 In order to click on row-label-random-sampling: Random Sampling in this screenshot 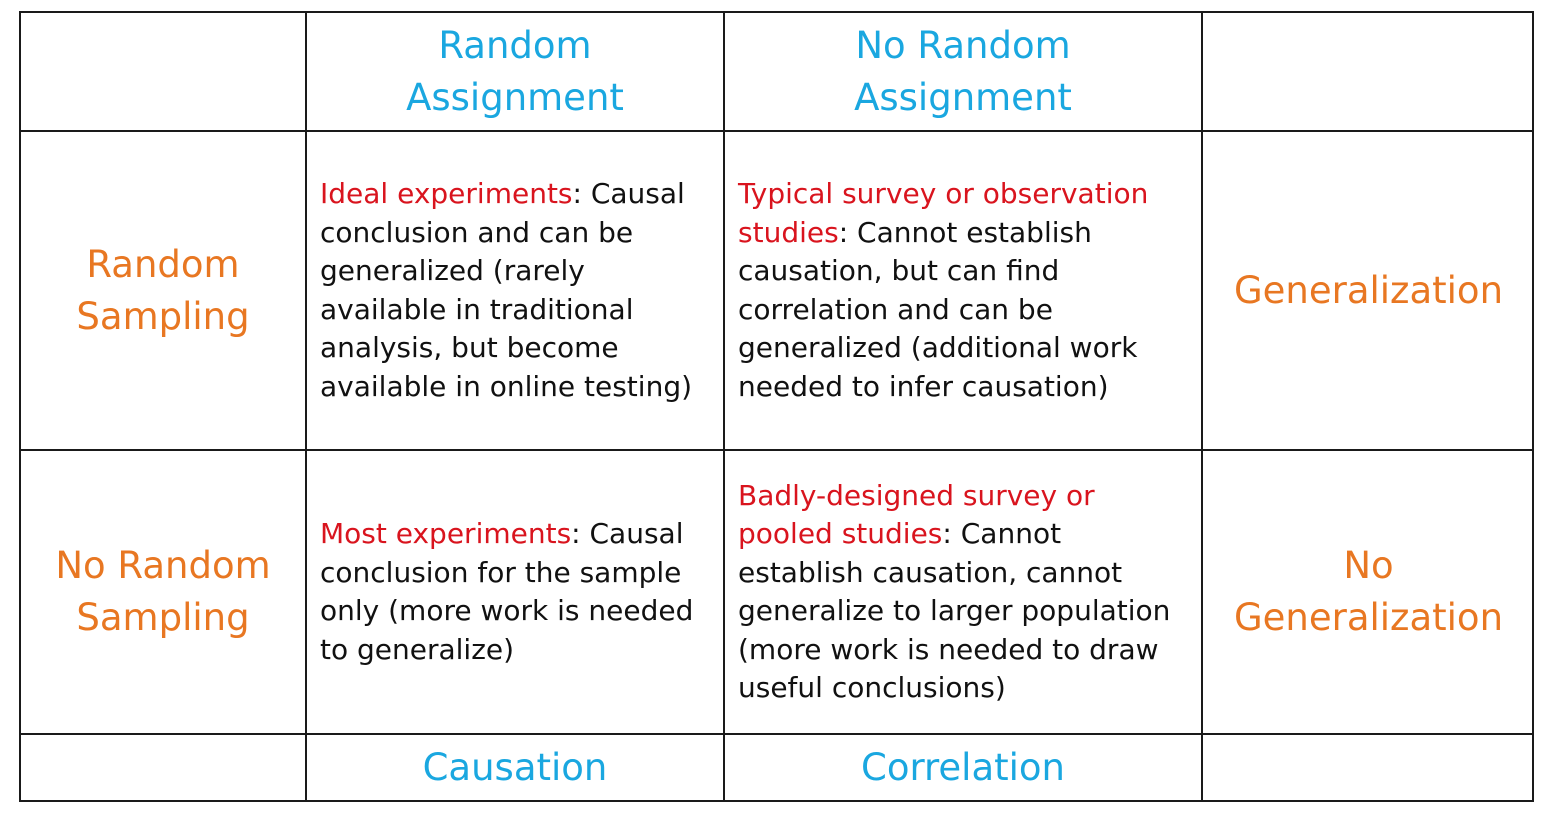, I will do `click(163, 290)`.